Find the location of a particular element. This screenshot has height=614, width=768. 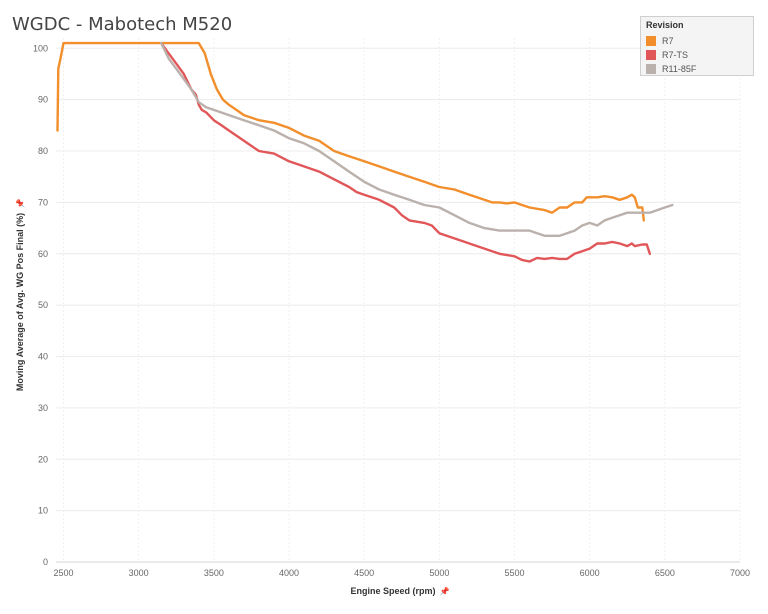

y-tick-label: 70 is located at coordinates (43, 202).